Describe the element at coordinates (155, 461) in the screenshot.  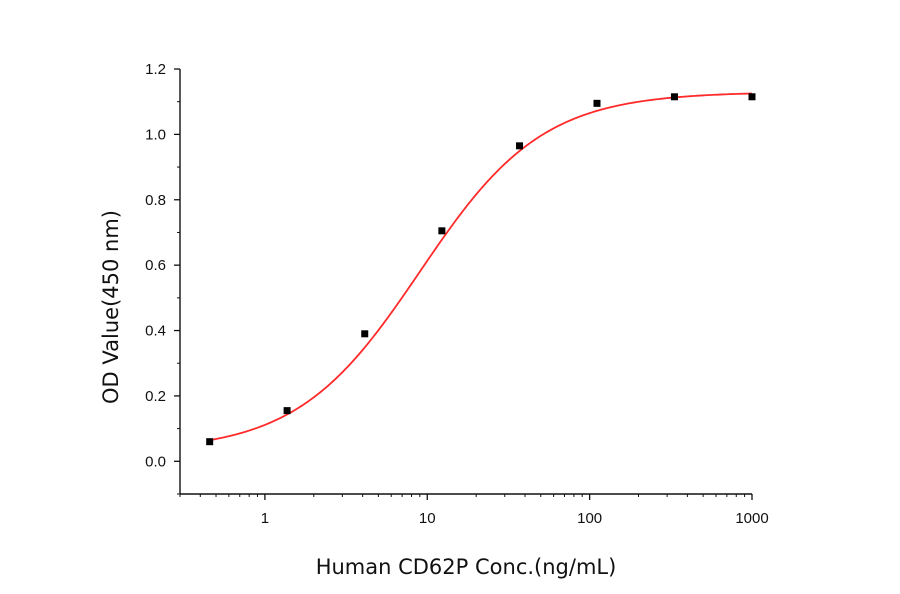
I see `y-tick-label: 0.0` at that location.